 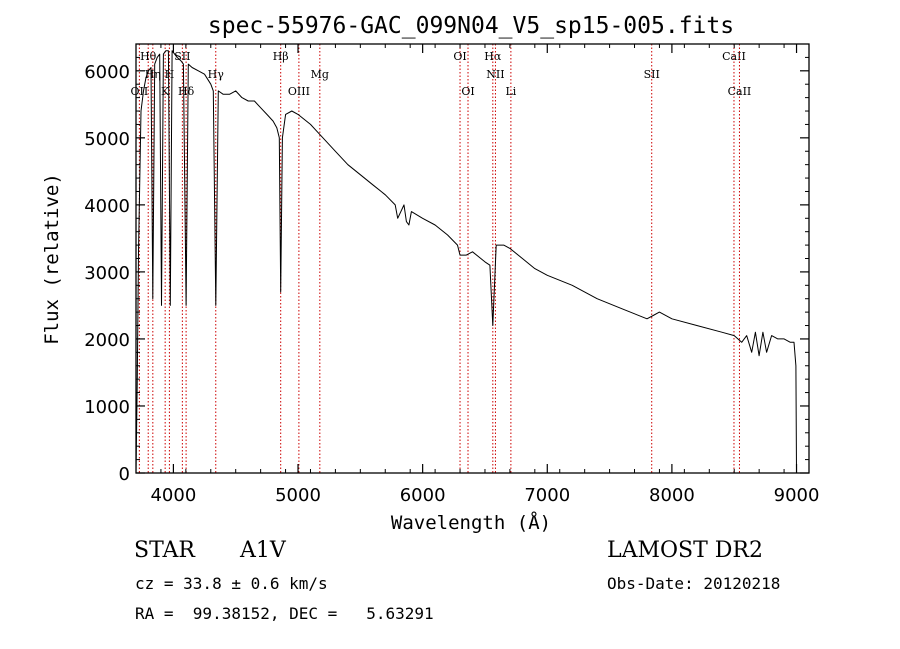 I want to click on line-marker-label-3: K, so click(x=165, y=91).